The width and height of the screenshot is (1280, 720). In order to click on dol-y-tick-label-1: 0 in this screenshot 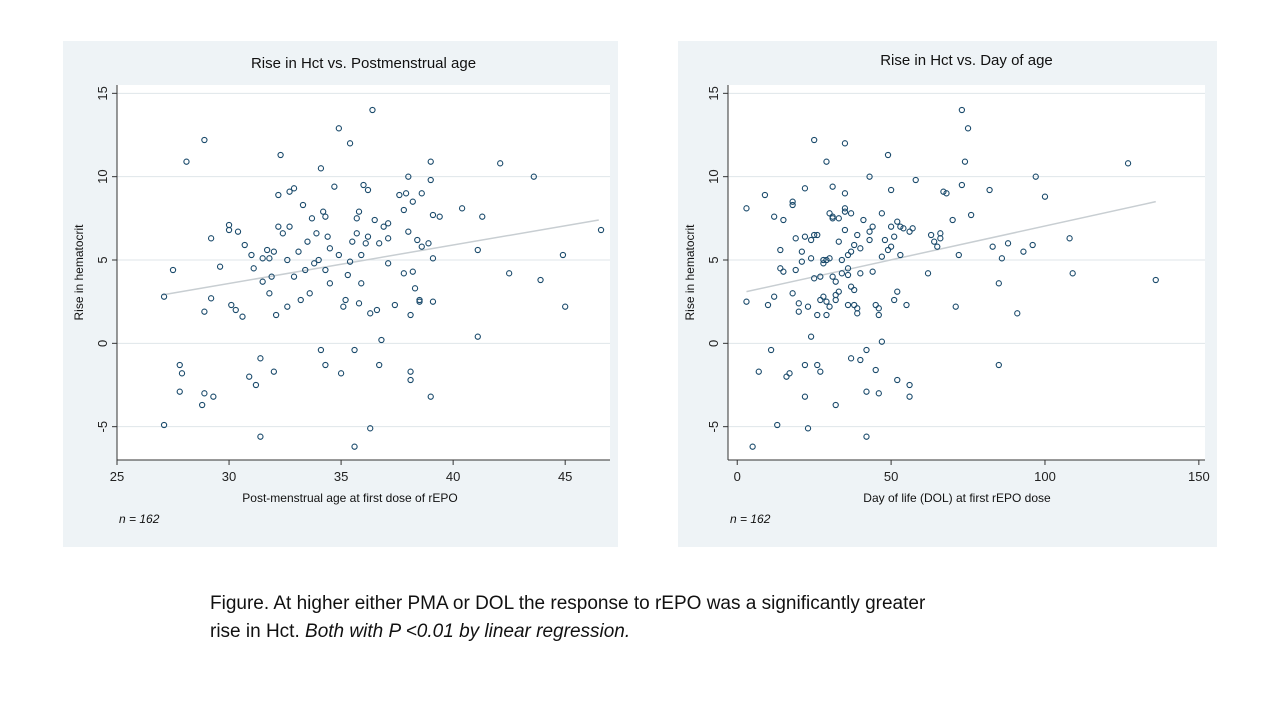, I will do `click(713, 343)`.